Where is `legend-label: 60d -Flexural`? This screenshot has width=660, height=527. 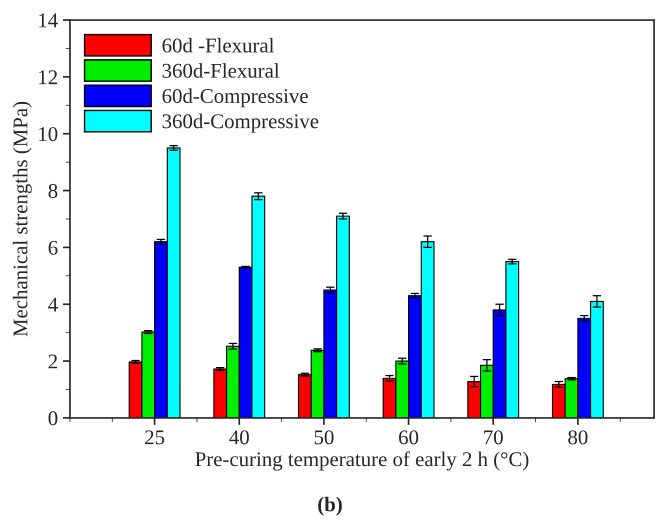
legend-label: 60d -Flexural is located at coordinates (218, 45).